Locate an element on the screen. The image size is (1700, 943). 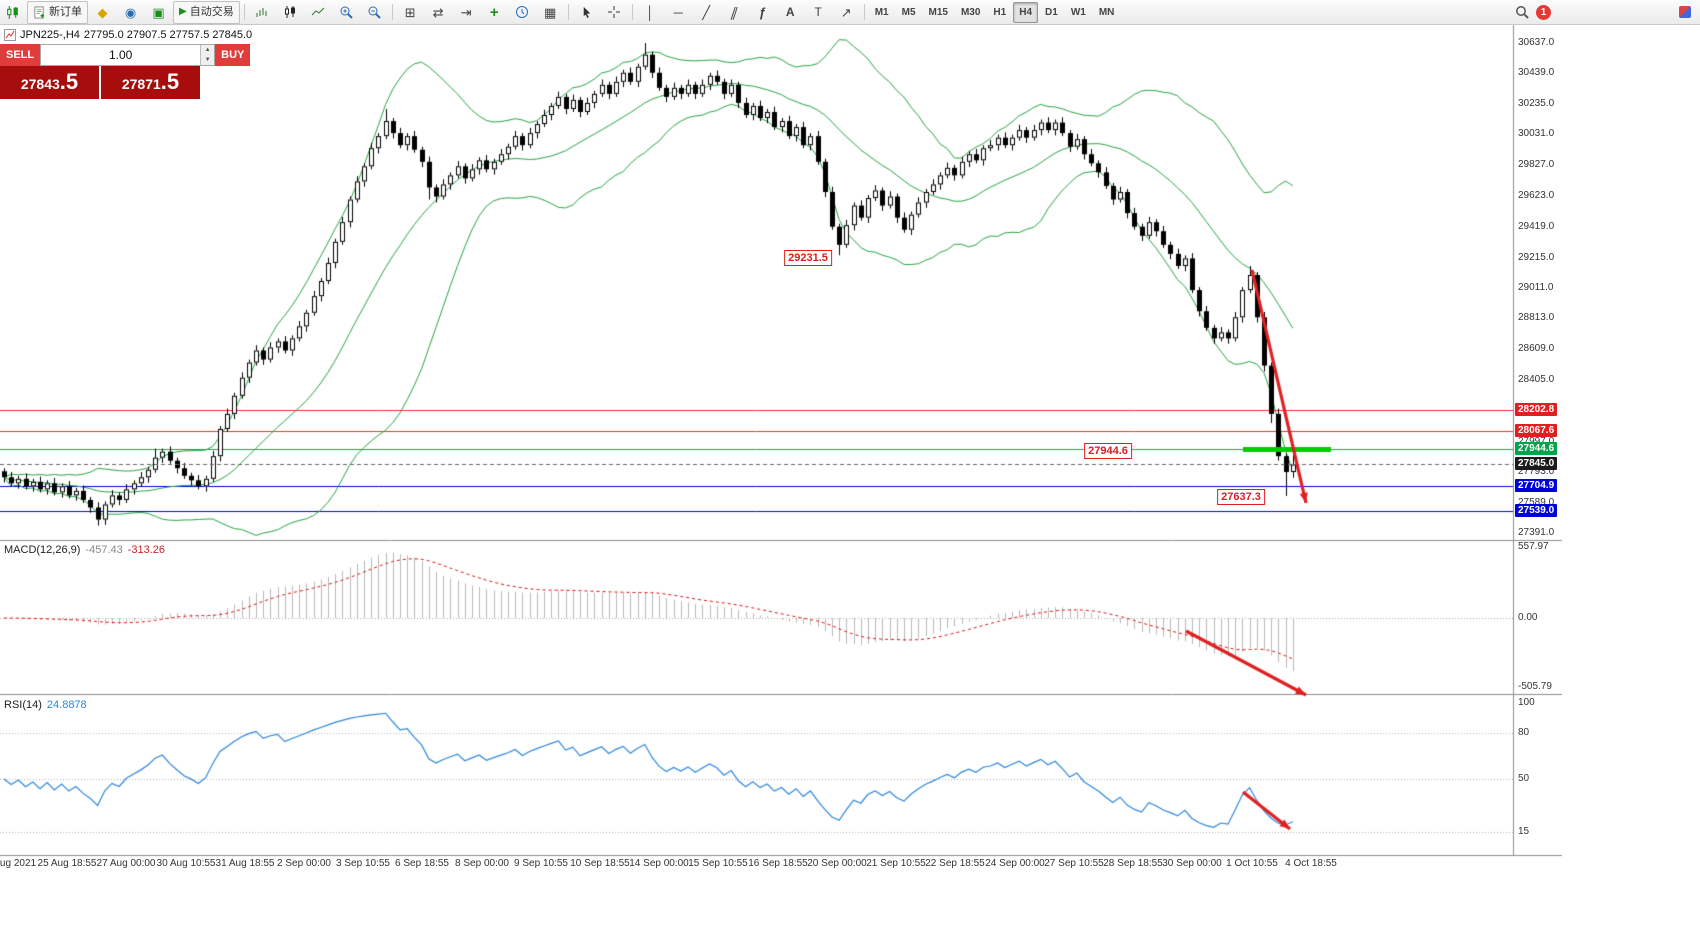
time-axis-label: 14 Sep 00:00 is located at coordinates (659, 863).